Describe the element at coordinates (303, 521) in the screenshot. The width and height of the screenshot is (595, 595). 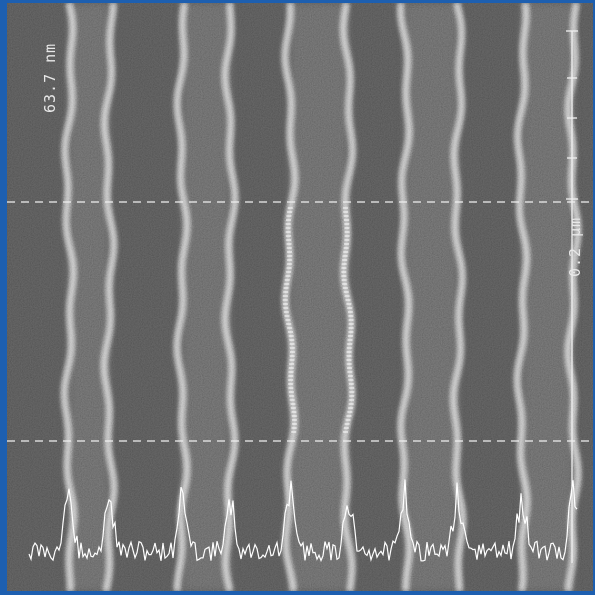
I see `intensity-profile` at that location.